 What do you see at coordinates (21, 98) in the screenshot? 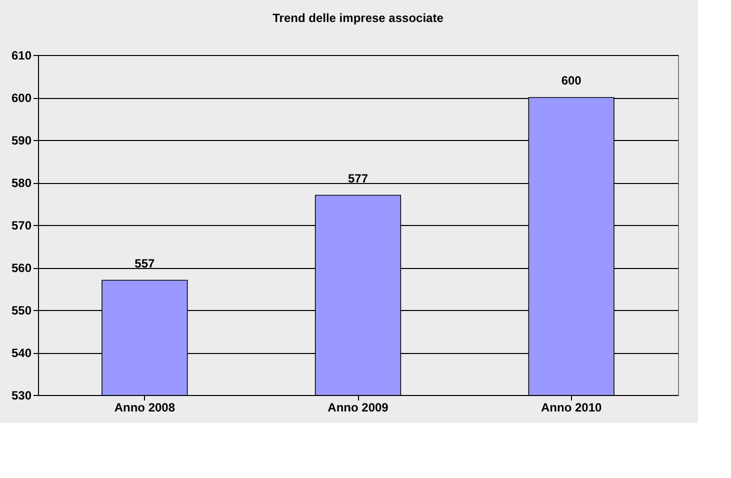
I see `y-tick-label: 600` at bounding box center [21, 98].